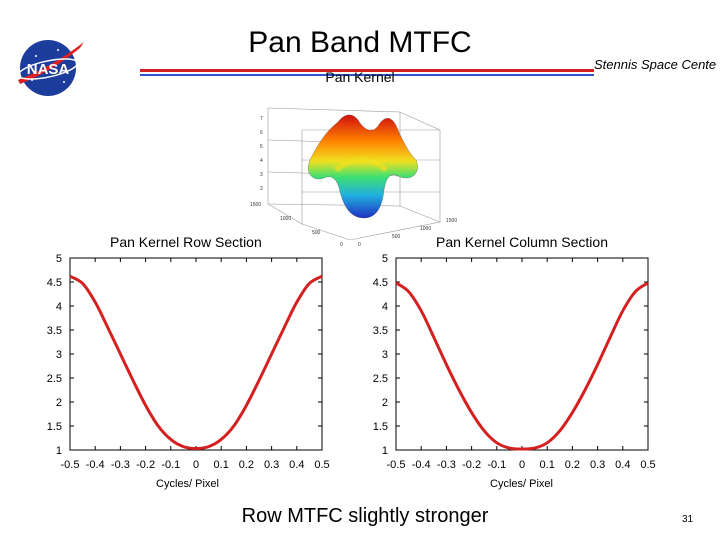 This screenshot has width=720, height=540. I want to click on axis-a-tick: 1500, so click(255, 205).